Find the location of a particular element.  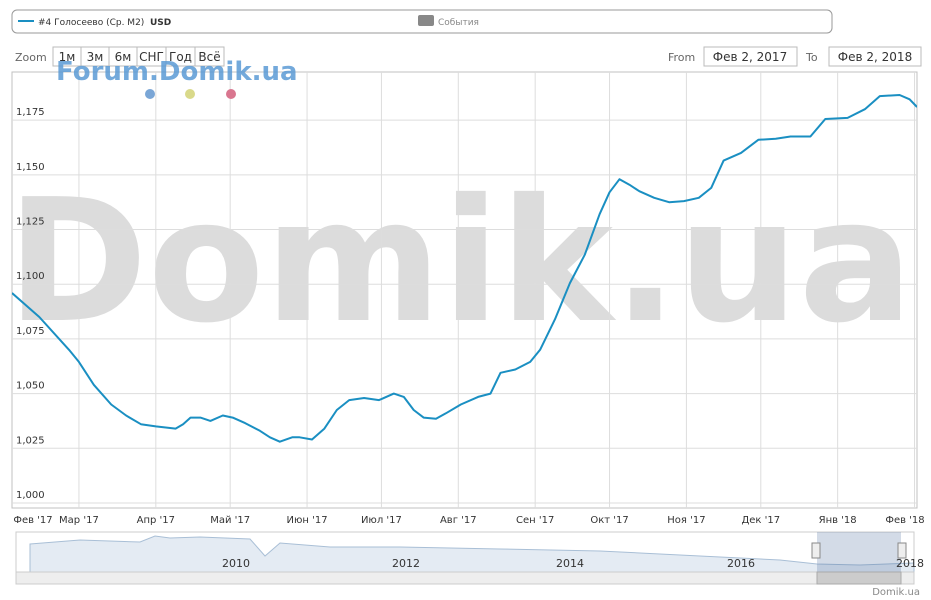

x-tick-label: Авг '17 is located at coordinates (458, 520).